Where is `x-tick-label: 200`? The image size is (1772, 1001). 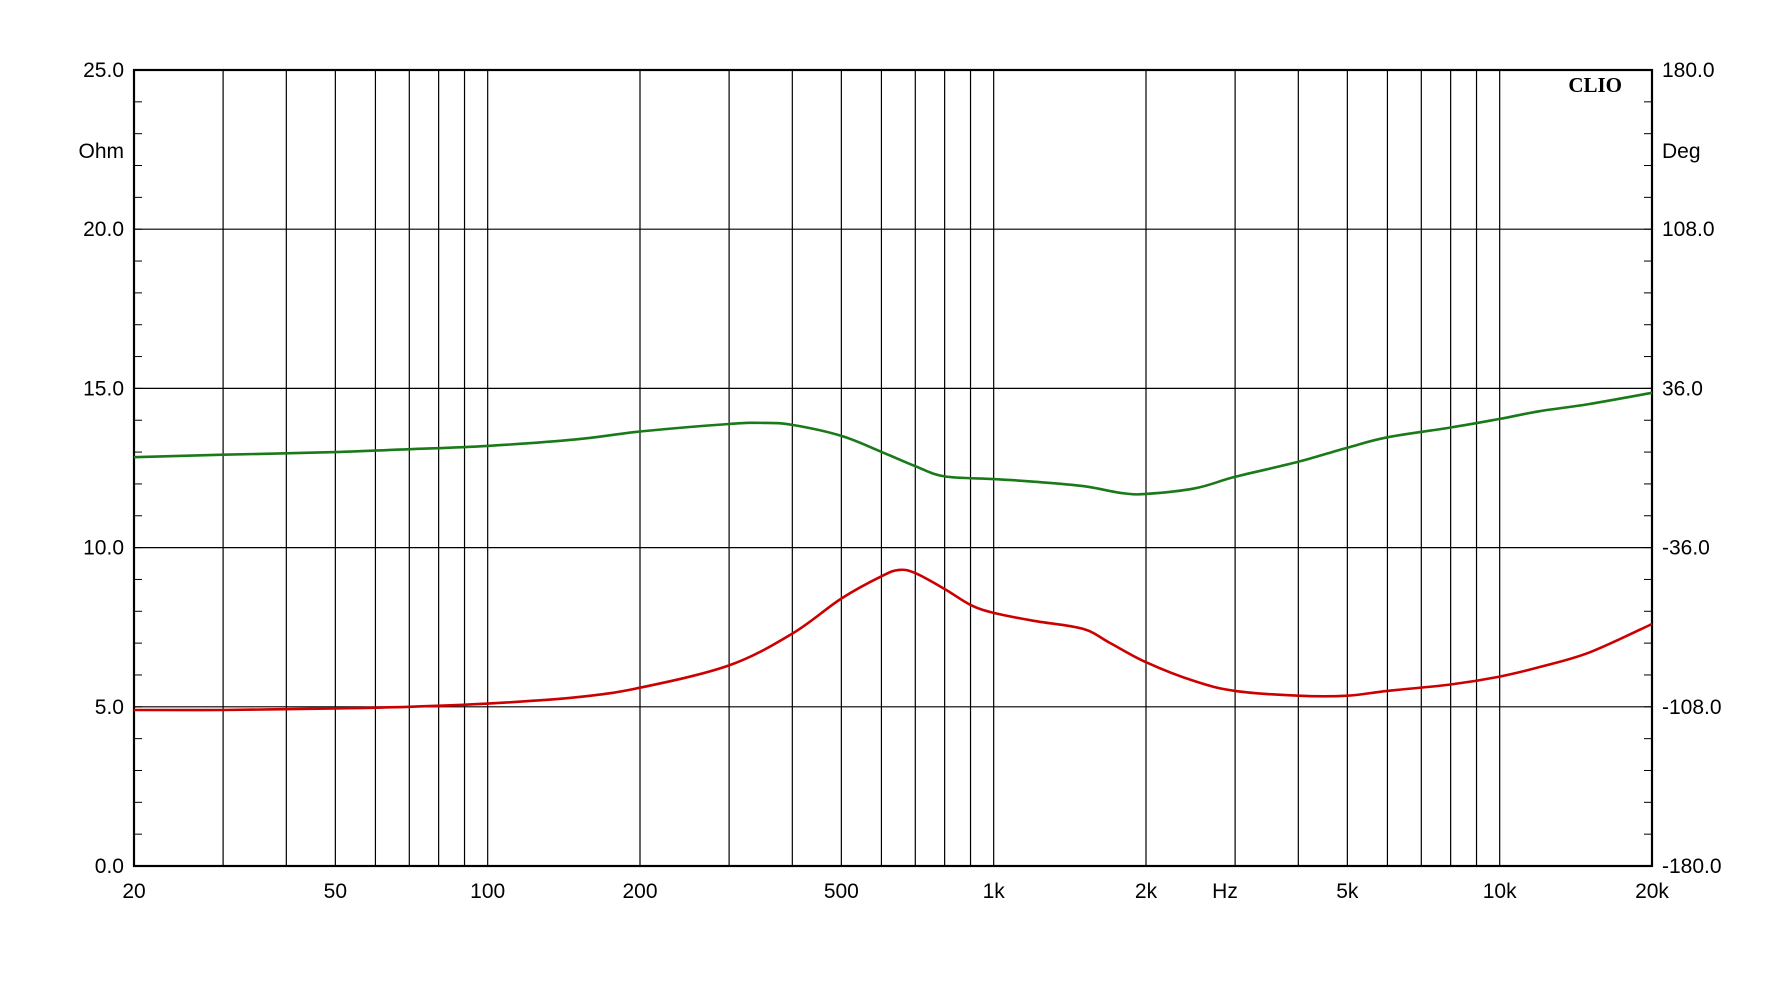
x-tick-label: 200 is located at coordinates (639, 891).